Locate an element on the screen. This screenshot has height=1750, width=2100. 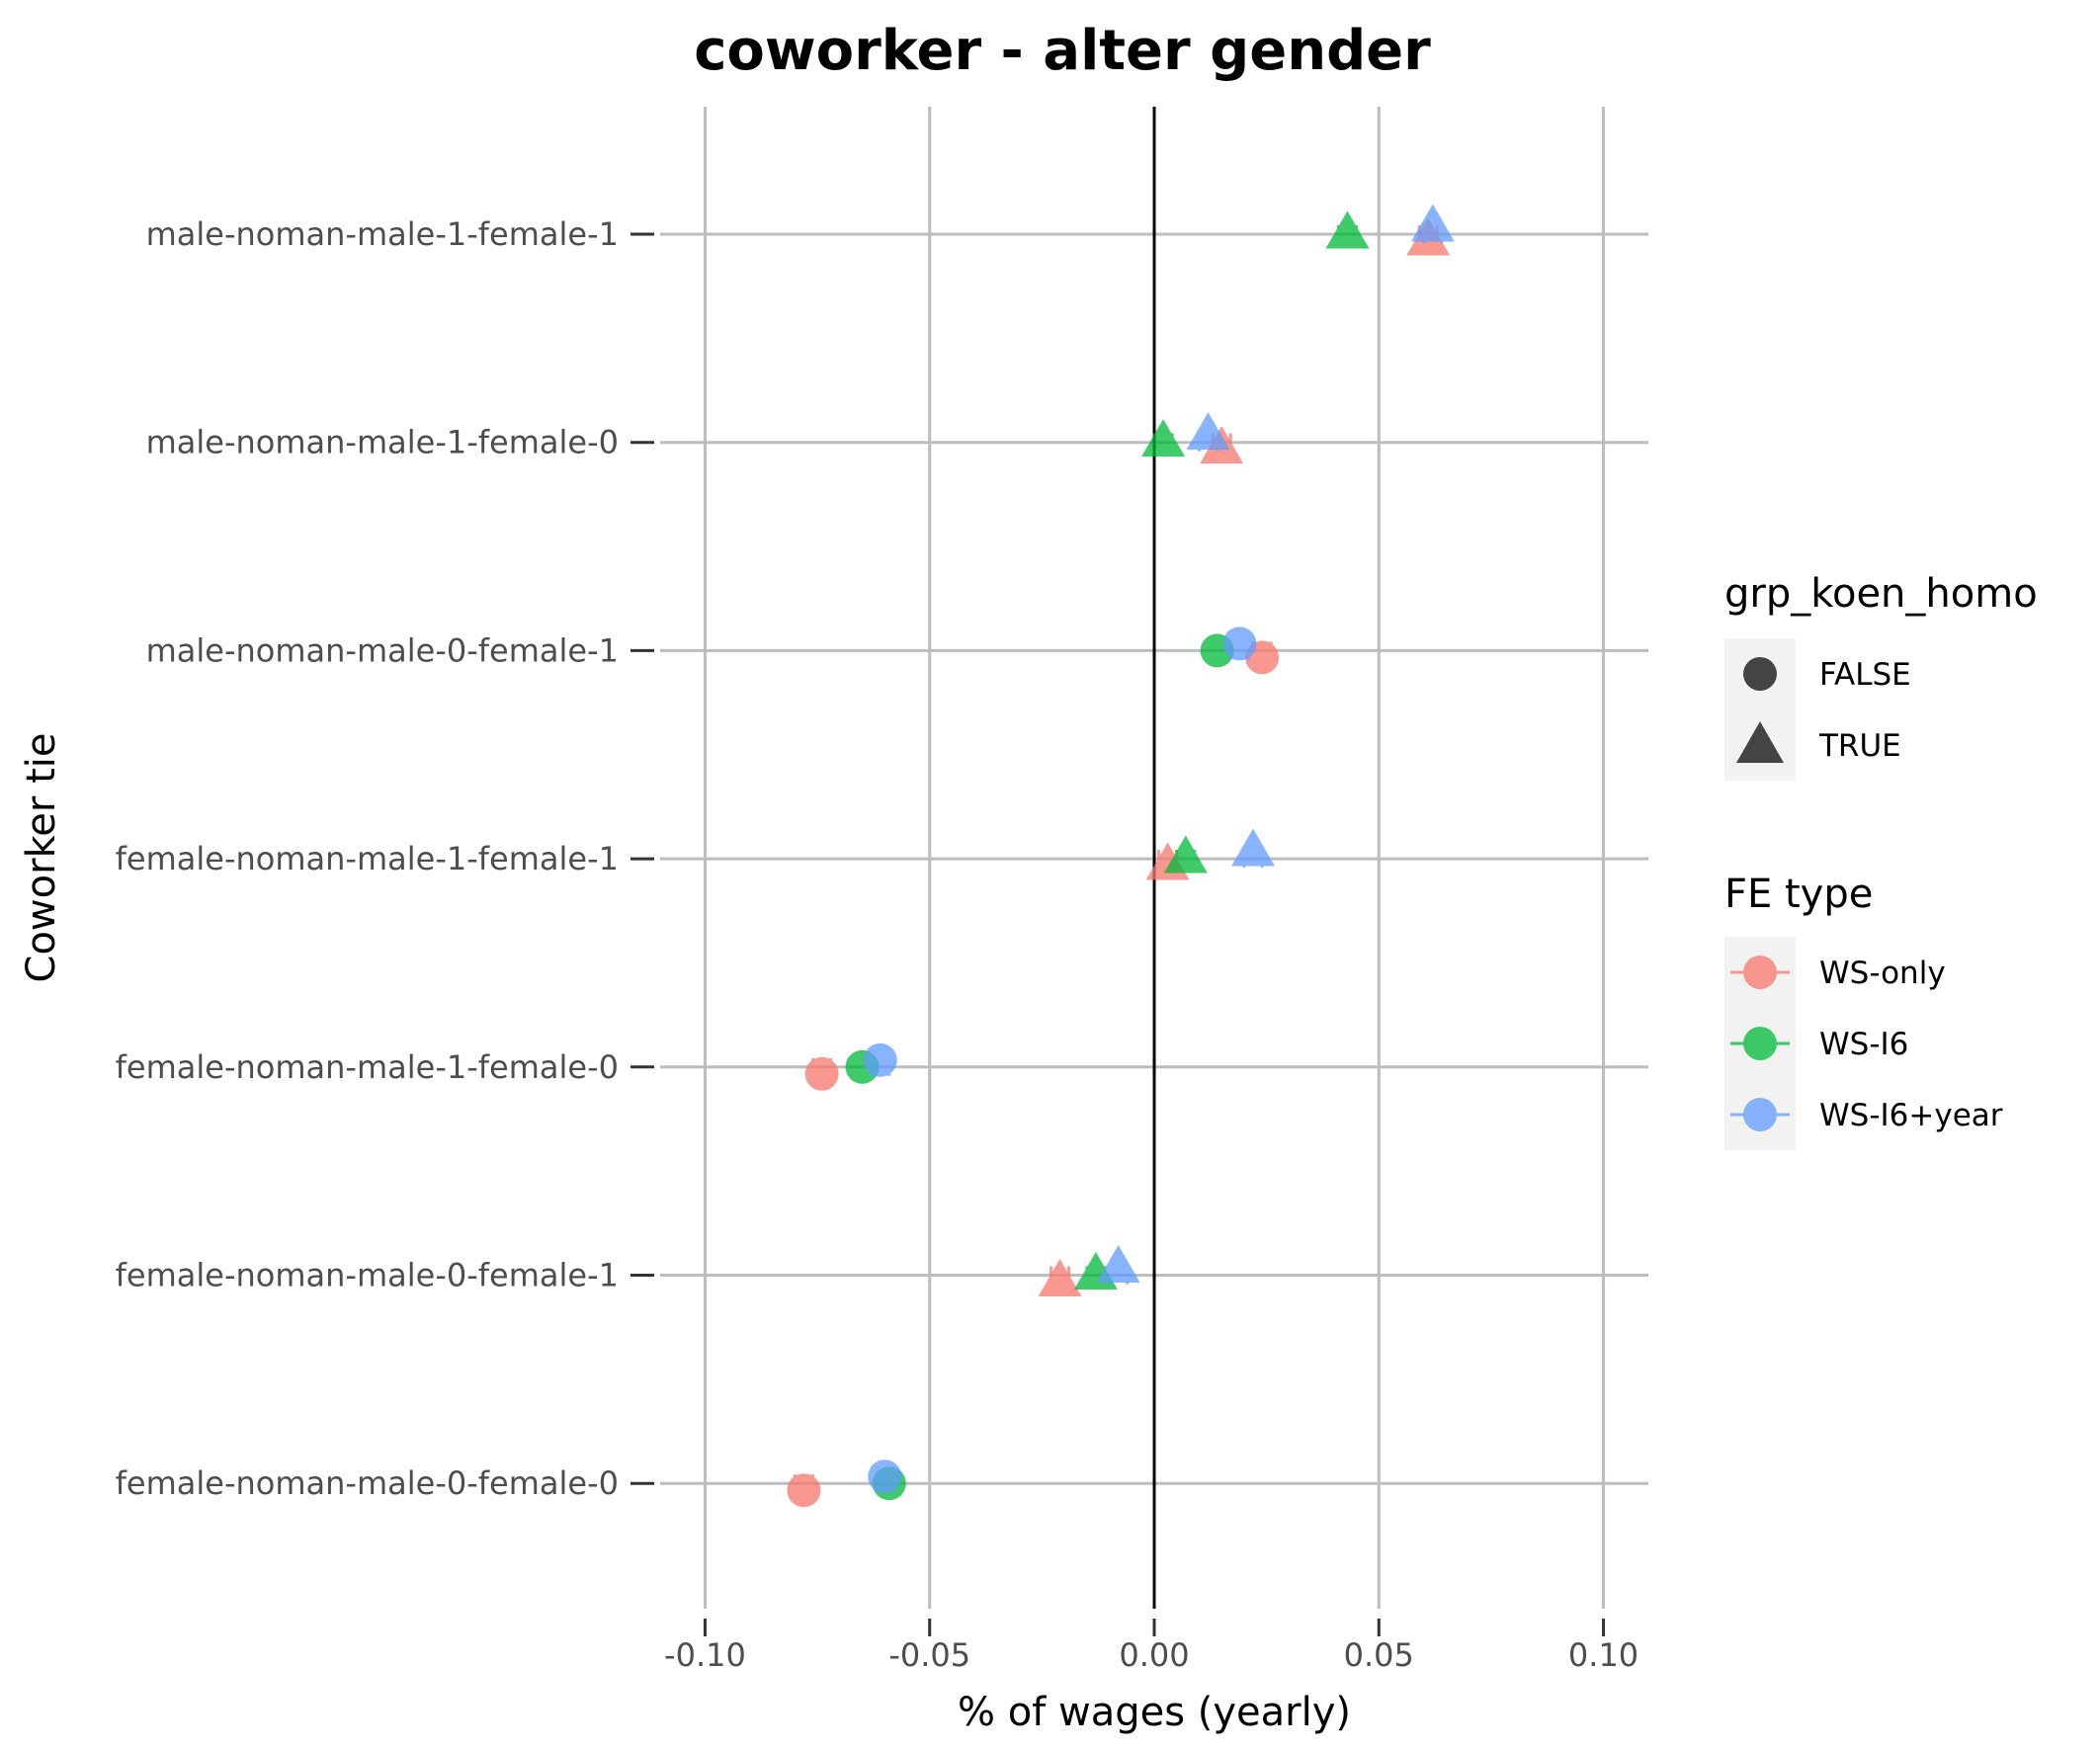
y-axis-title: Coworker tie is located at coordinates (41, 858).